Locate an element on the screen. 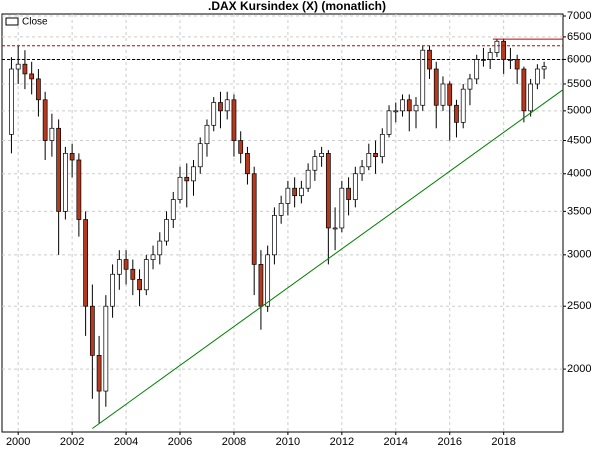 The height and width of the screenshot is (450, 595). x-tick-label: 2006 is located at coordinates (180, 442).